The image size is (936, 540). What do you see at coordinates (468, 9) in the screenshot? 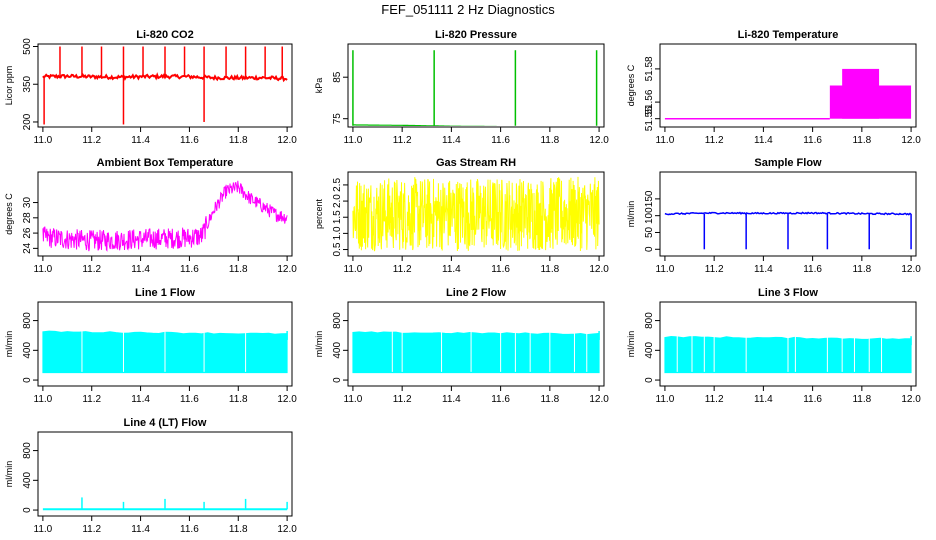
I see `figure-title: FEF_051111 2 Hz Diagnostics` at bounding box center [468, 9].